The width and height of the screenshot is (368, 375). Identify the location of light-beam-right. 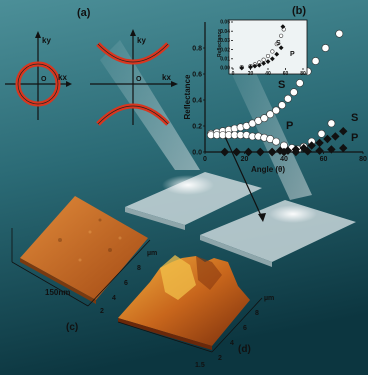
(271, 130).